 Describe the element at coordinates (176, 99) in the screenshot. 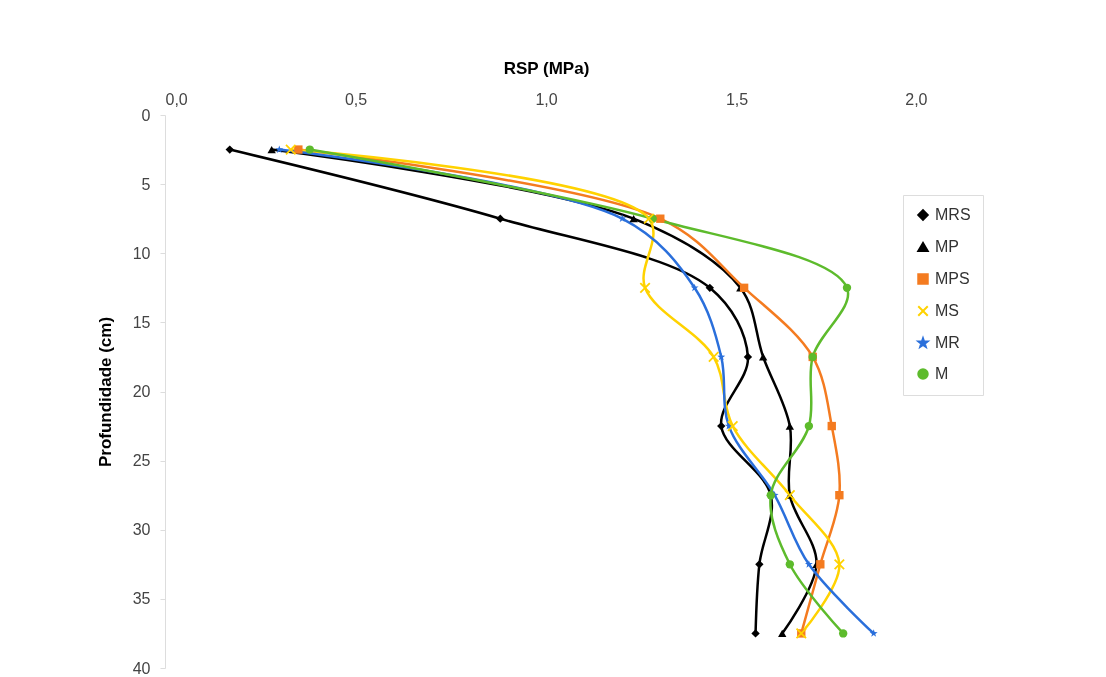

I see `x-tick-label: 0,0` at that location.